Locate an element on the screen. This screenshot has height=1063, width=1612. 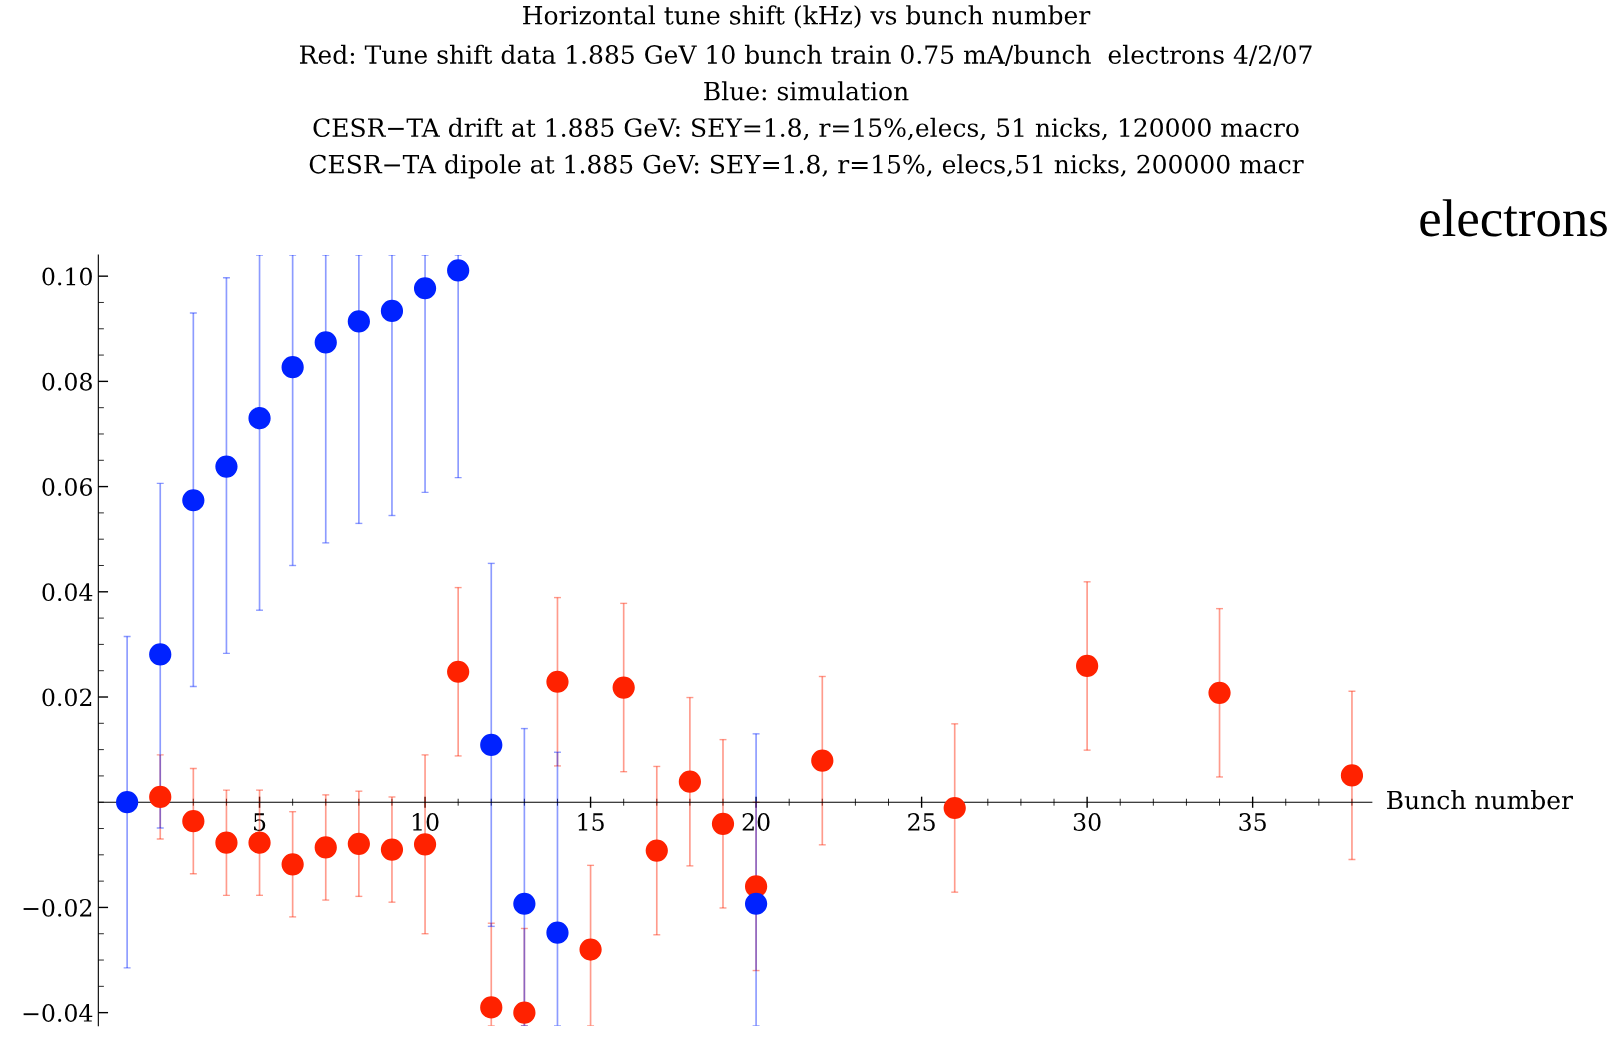
y-tick-label: 0.04 is located at coordinates (67, 592).